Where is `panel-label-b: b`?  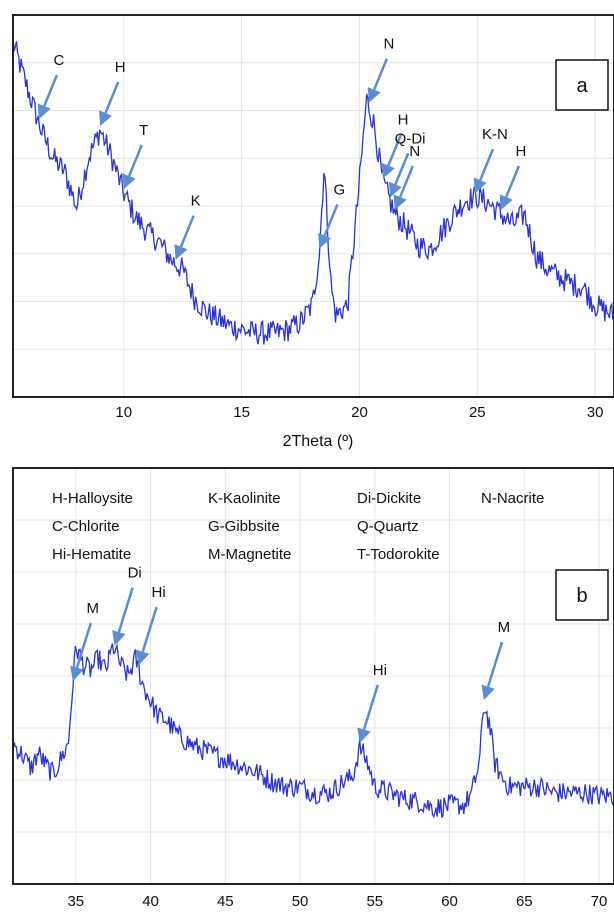
panel-label-b: b is located at coordinates (581, 596).